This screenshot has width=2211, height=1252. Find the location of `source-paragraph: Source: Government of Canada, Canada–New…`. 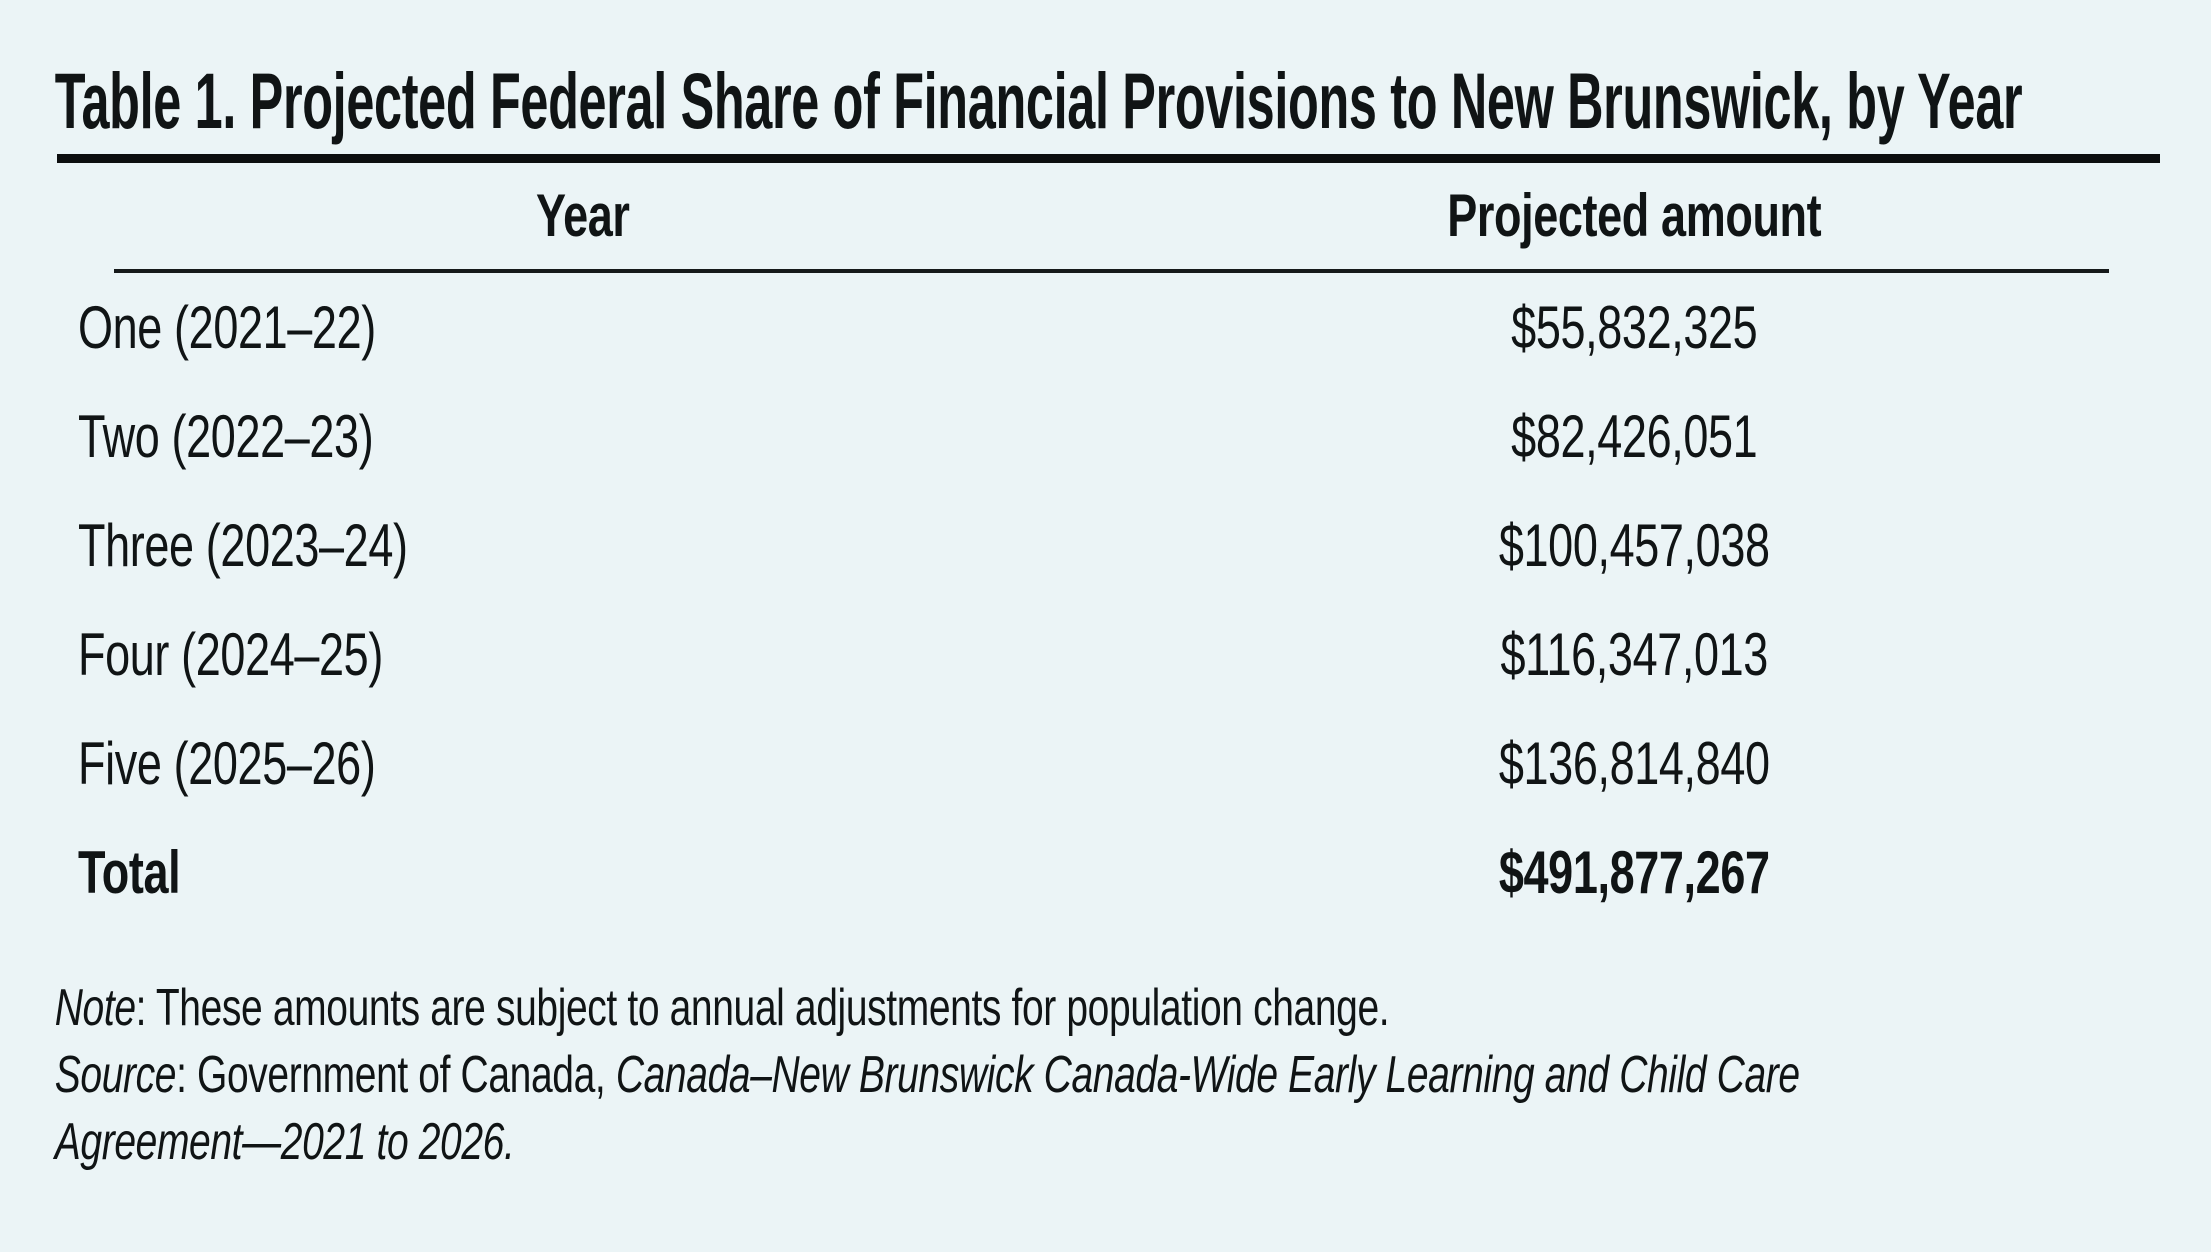

source-paragraph: Source: Government of Canada, Canada–New… is located at coordinates (985, 1109).